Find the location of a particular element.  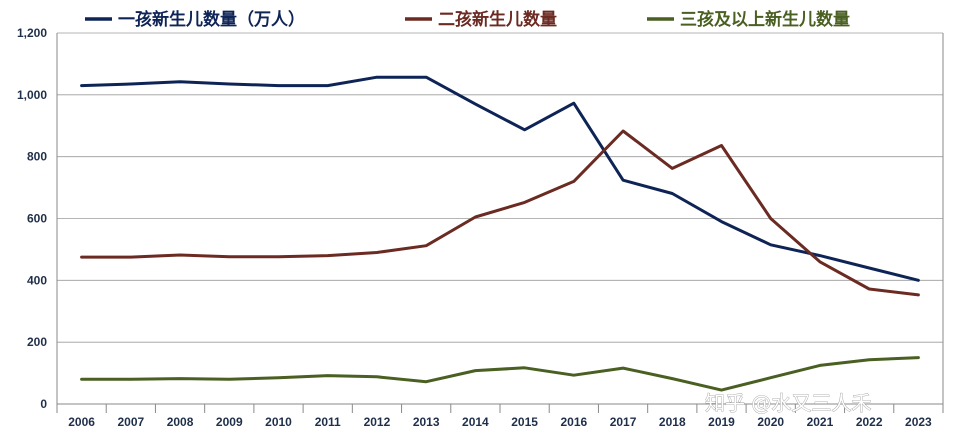

x-tick-label: 2023 is located at coordinates (918, 422).